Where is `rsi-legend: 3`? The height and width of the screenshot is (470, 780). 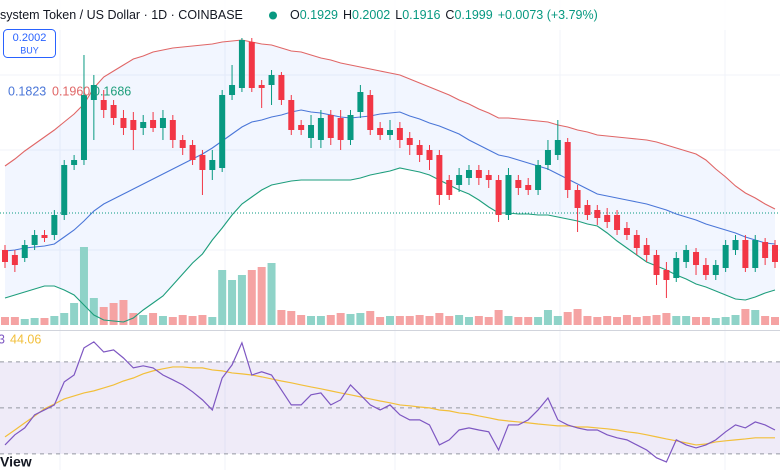
rsi-legend: 3 is located at coordinates (2, 339).